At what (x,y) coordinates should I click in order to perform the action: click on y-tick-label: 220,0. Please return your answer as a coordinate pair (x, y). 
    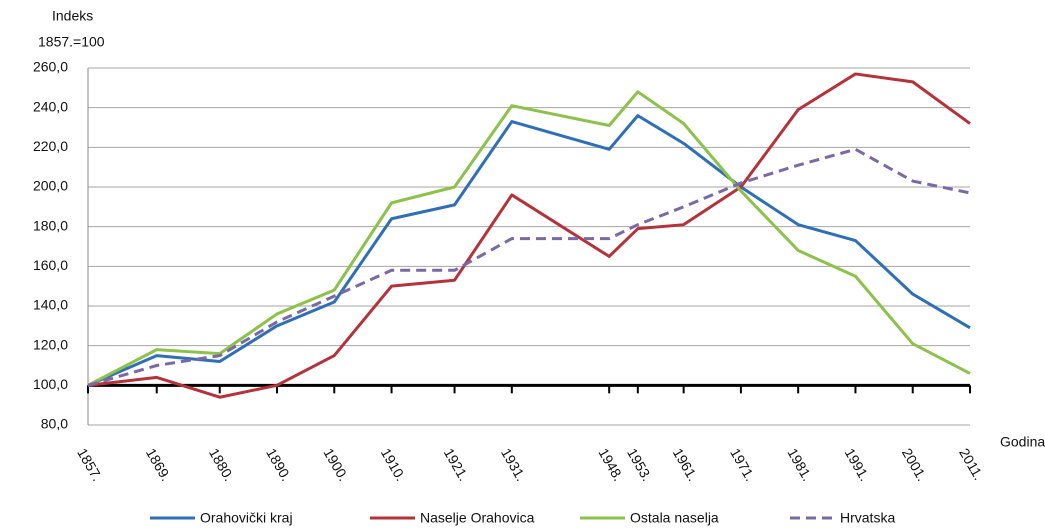
    Looking at the image, I should click on (50, 146).